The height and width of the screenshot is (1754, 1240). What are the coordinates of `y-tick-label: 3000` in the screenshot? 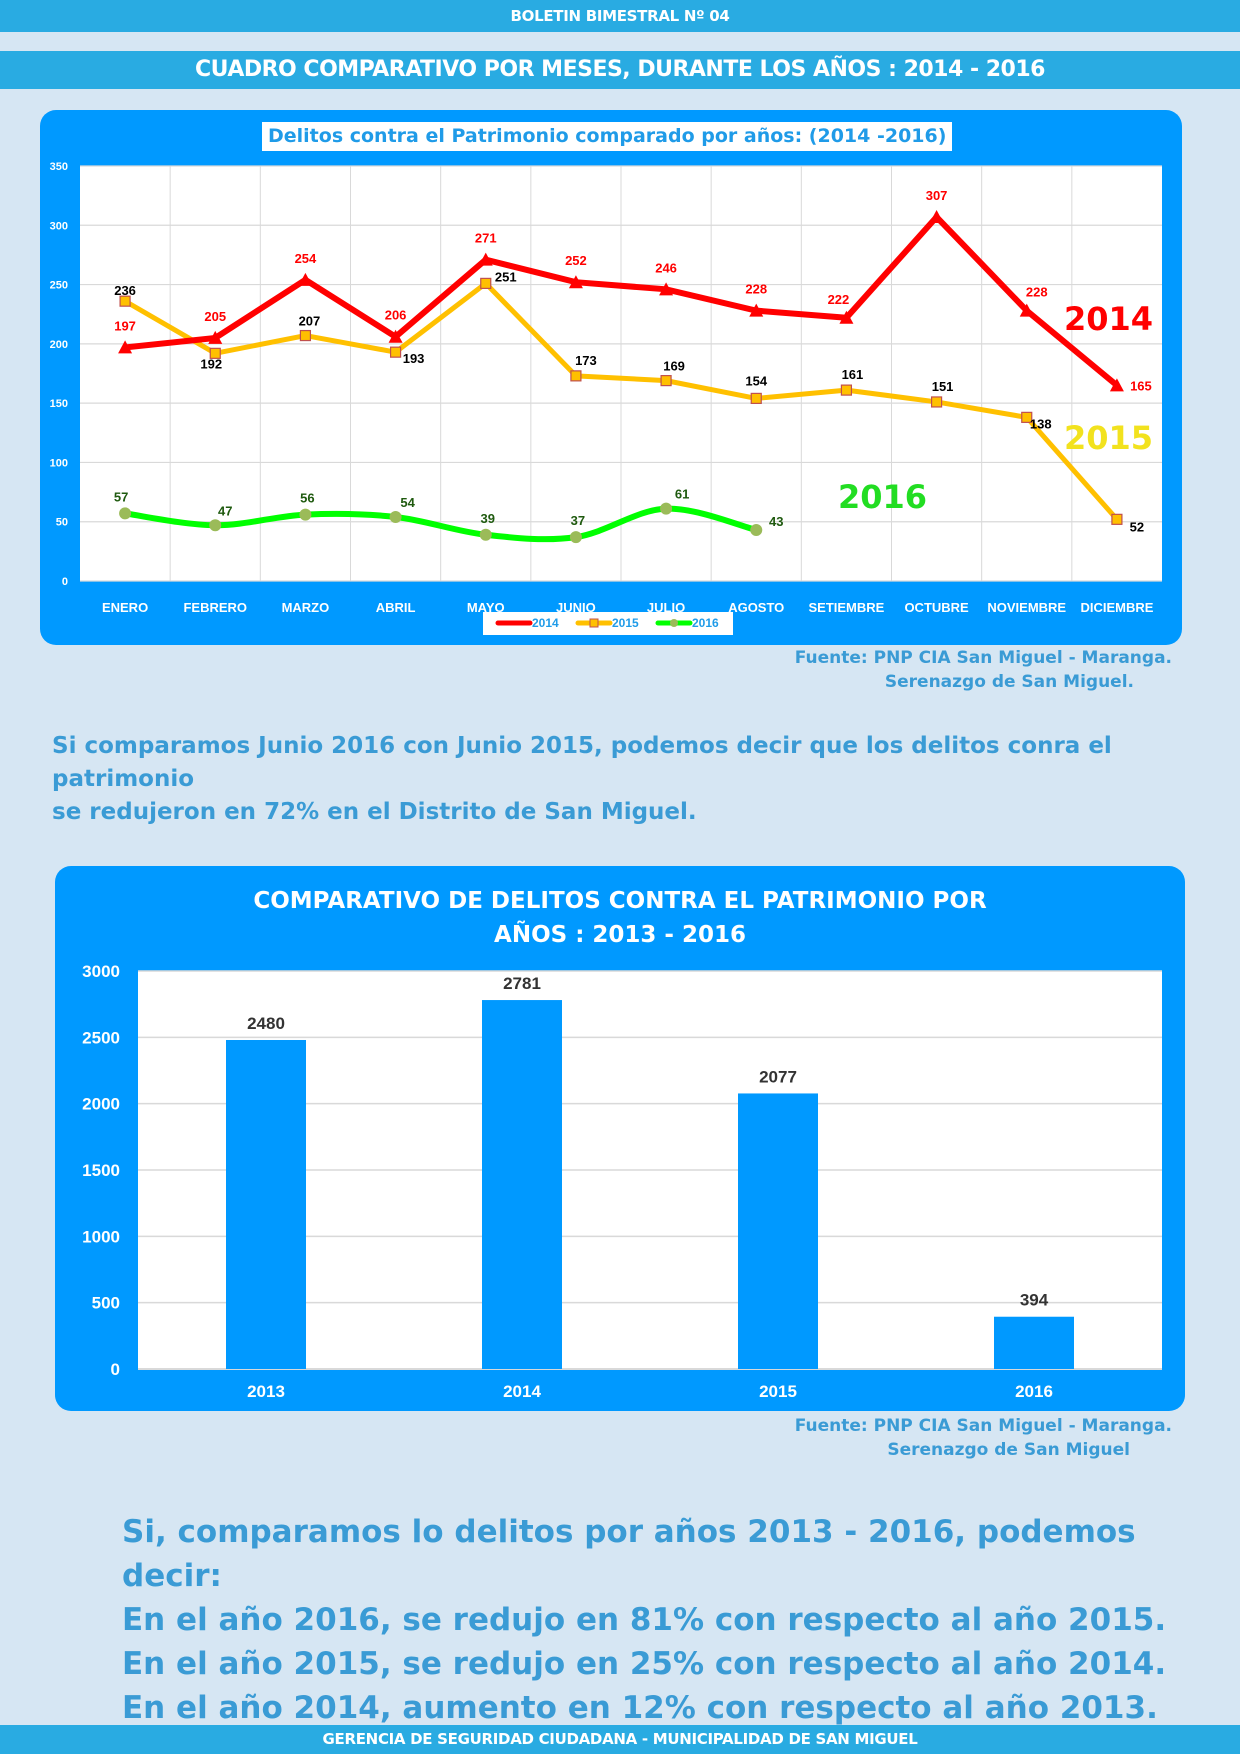 It's located at (101, 971).